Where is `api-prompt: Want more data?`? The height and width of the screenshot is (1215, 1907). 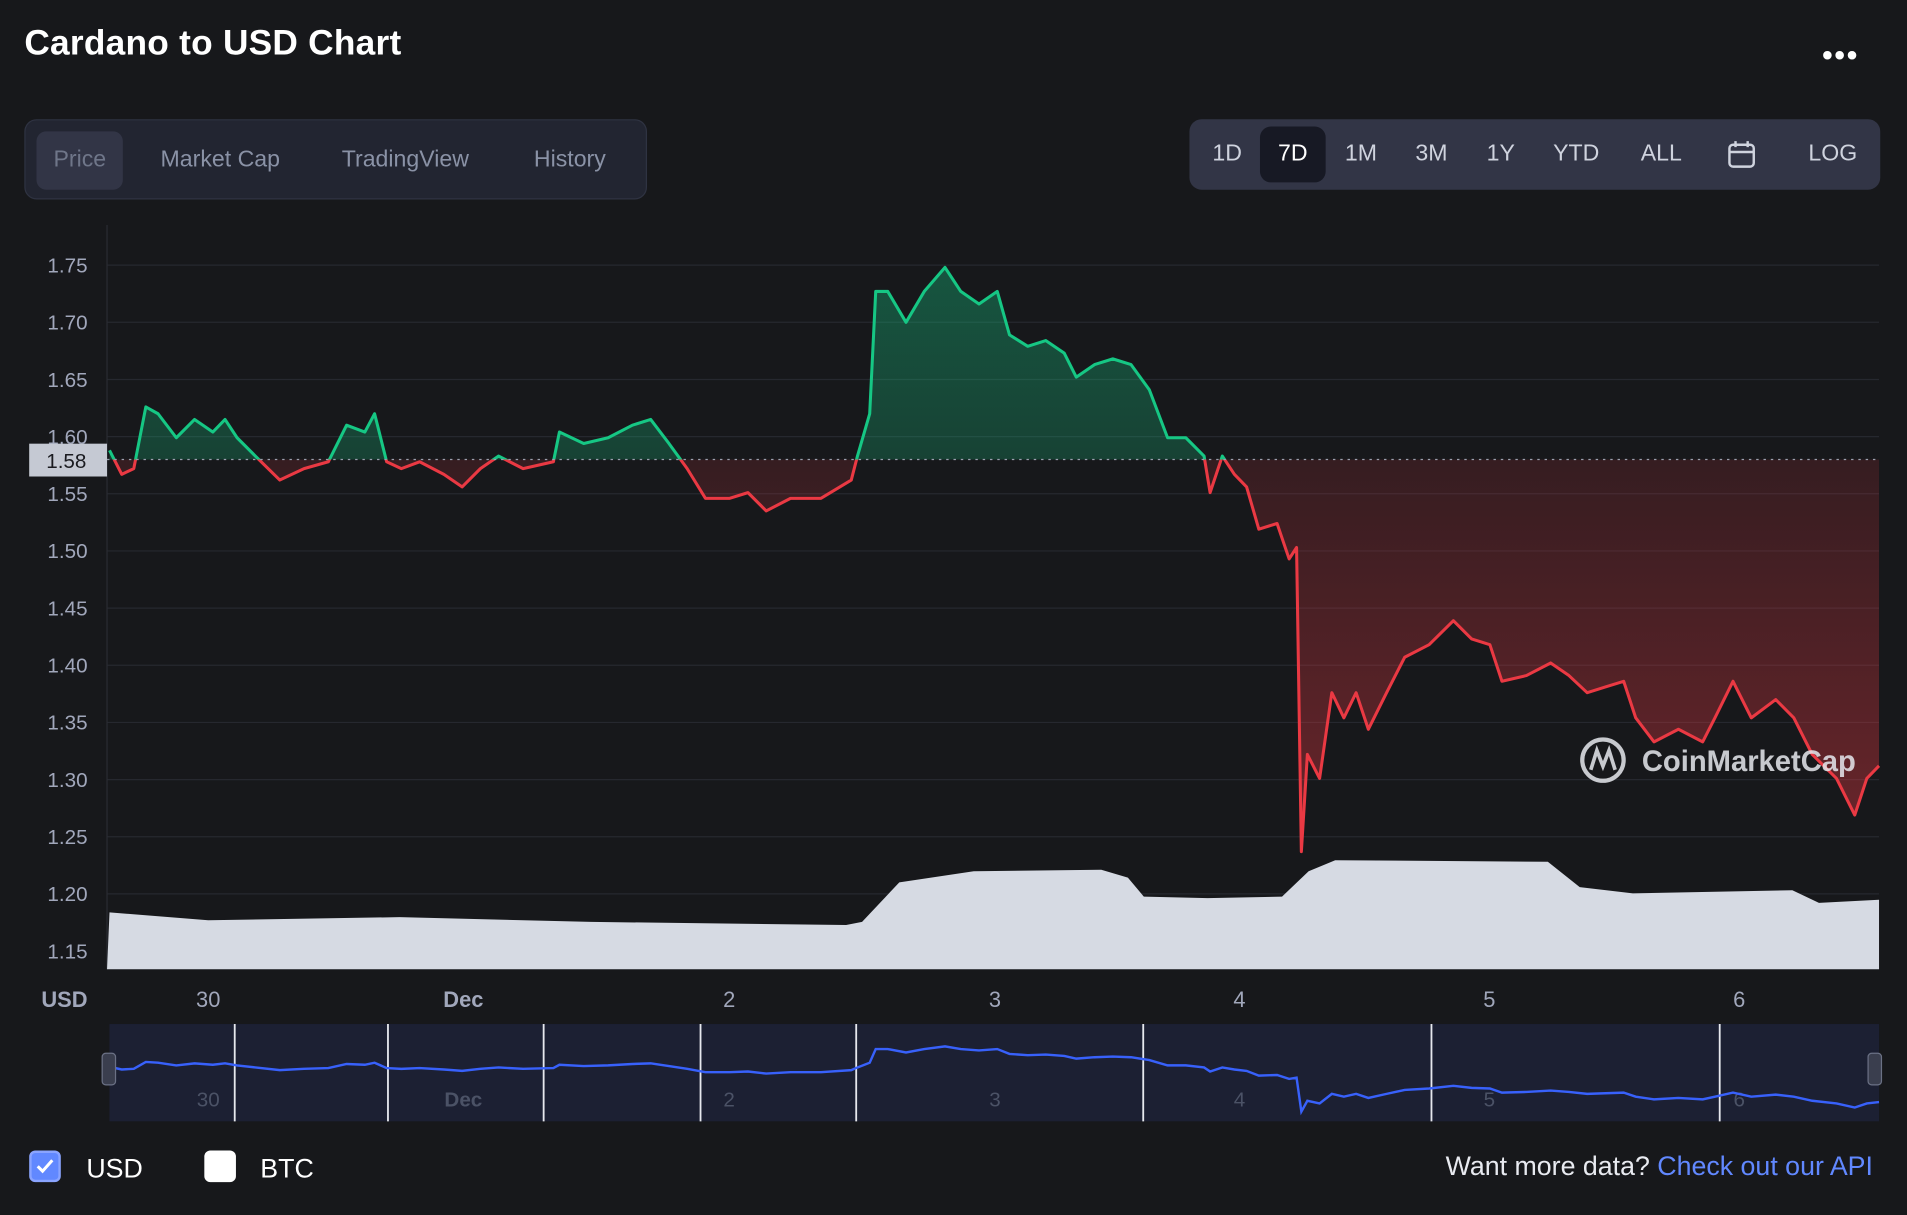
api-prompt: Want more data? is located at coordinates (1551, 1165).